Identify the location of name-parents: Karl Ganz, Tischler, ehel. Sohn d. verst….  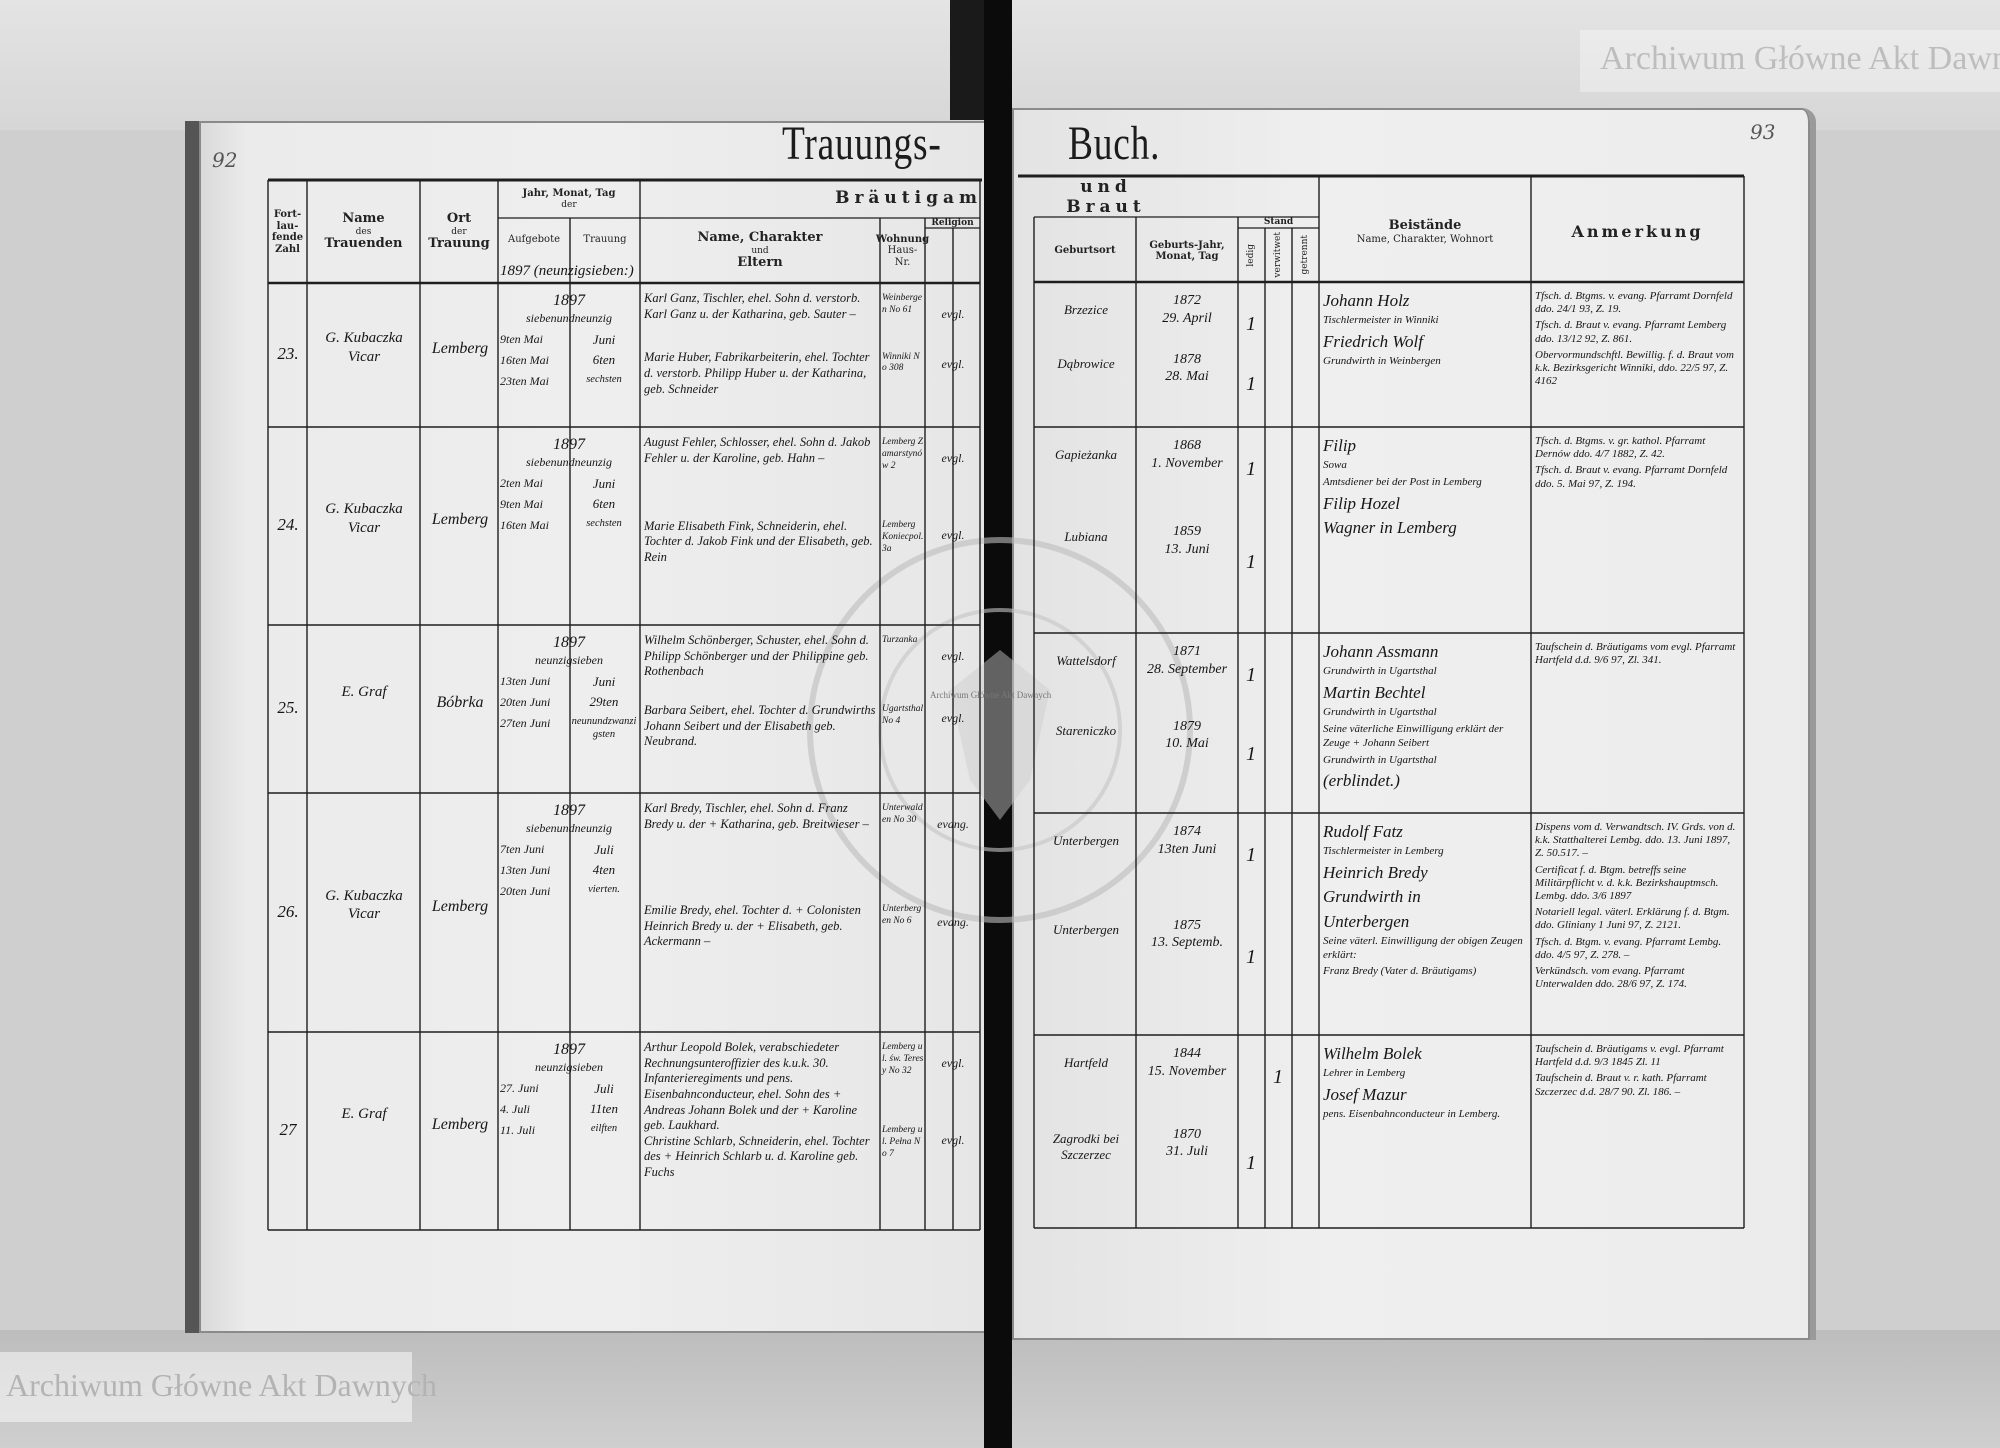
(761, 357).